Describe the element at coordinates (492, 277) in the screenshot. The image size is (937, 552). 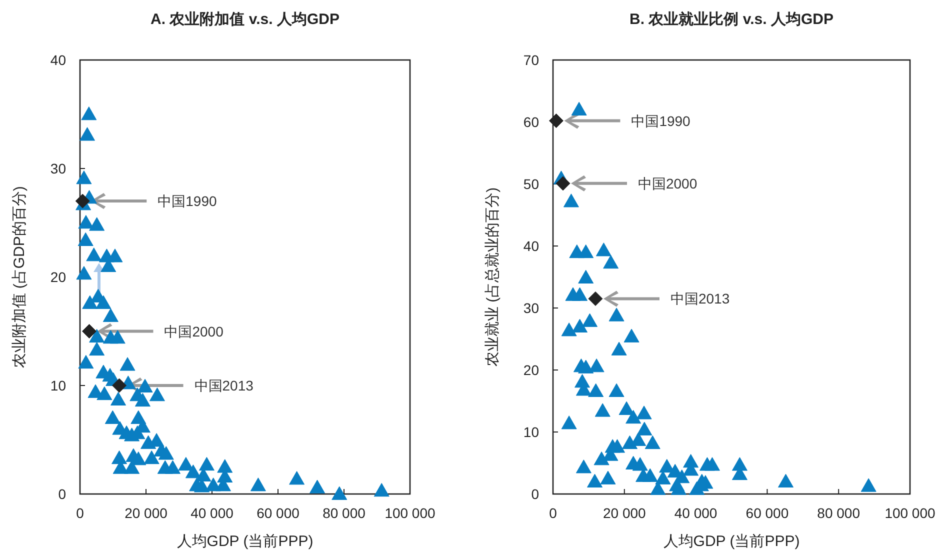
I see `y-axis-title: 农业就业 (占总就业的百分)` at that location.